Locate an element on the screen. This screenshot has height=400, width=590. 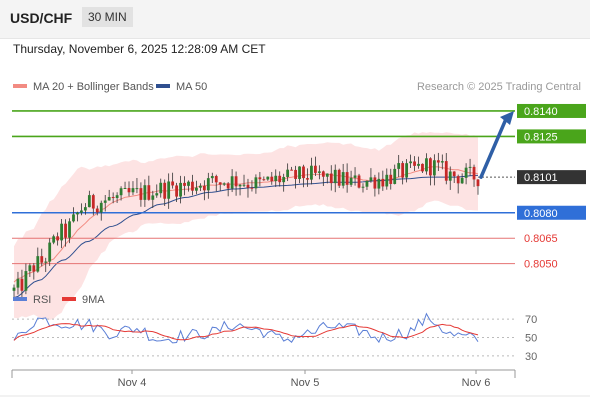
forecast-arrow-shaft is located at coordinates (493, 148).